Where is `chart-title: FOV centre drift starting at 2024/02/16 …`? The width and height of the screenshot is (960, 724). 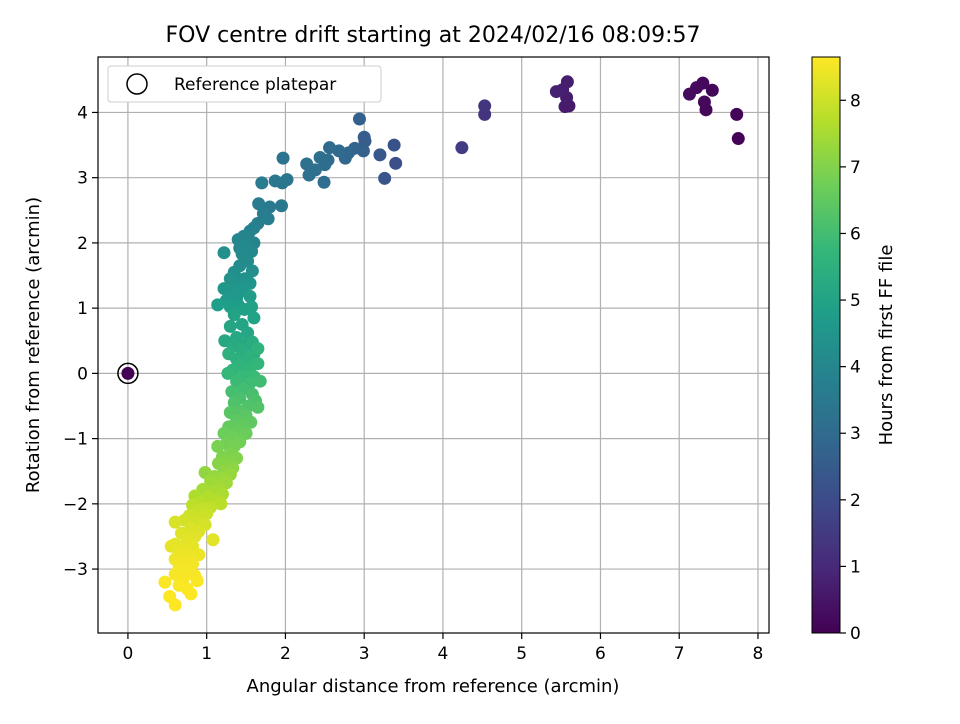 chart-title: FOV centre drift starting at 2024/02/16 … is located at coordinates (433, 35).